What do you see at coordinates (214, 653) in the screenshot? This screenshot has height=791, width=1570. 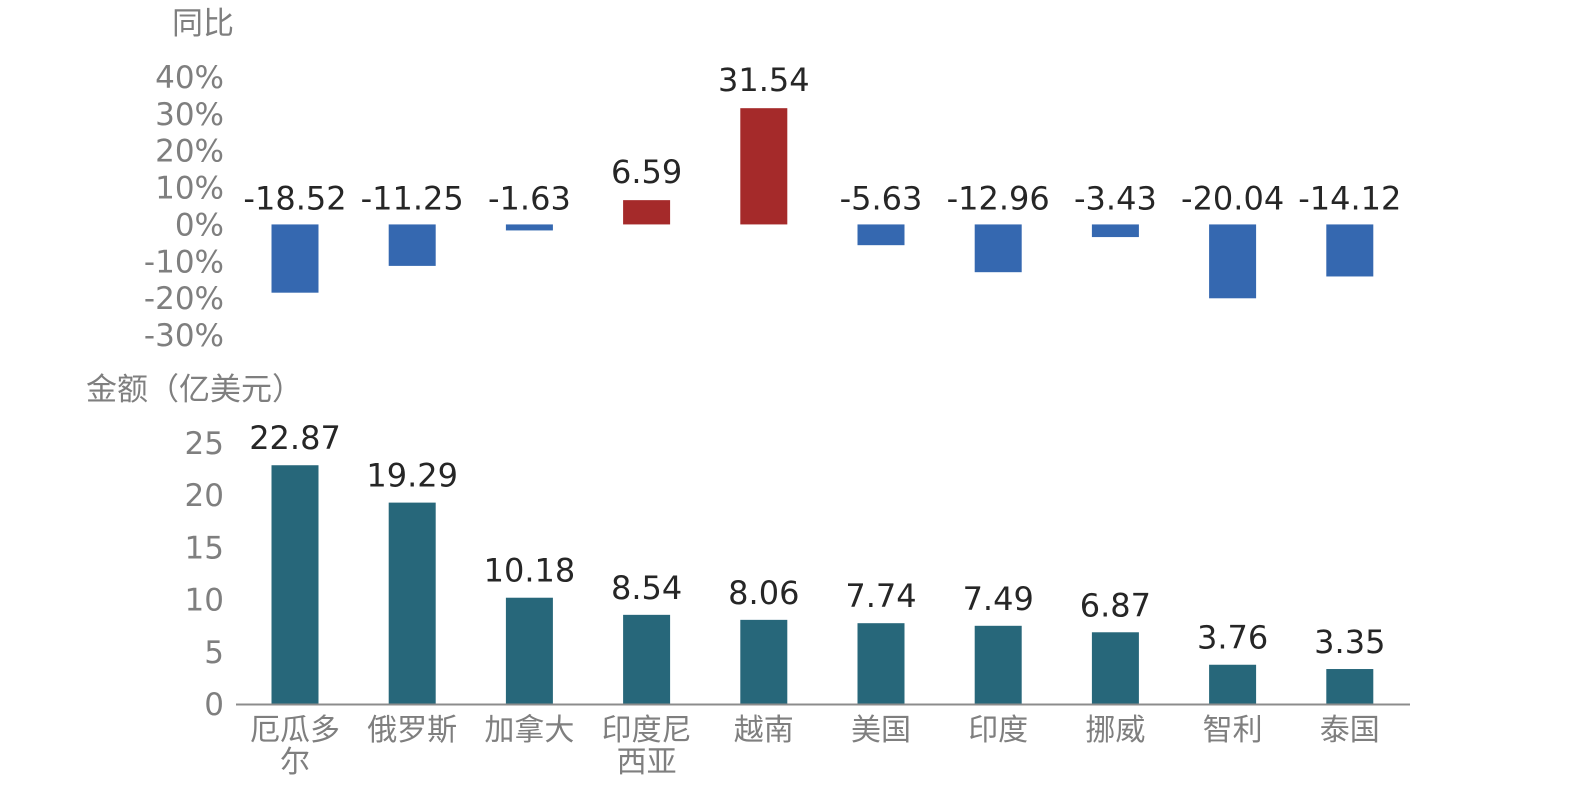 I see `amount-tick-label: 5` at bounding box center [214, 653].